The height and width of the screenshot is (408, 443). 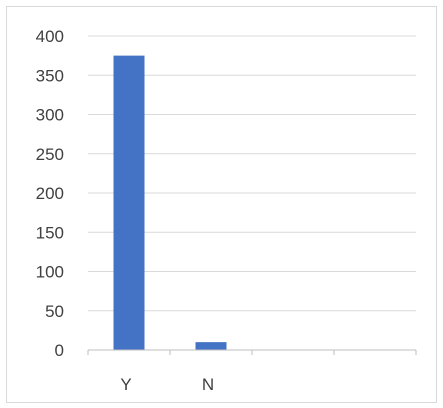 What do you see at coordinates (208, 384) in the screenshot?
I see `x-tick-label: N` at bounding box center [208, 384].